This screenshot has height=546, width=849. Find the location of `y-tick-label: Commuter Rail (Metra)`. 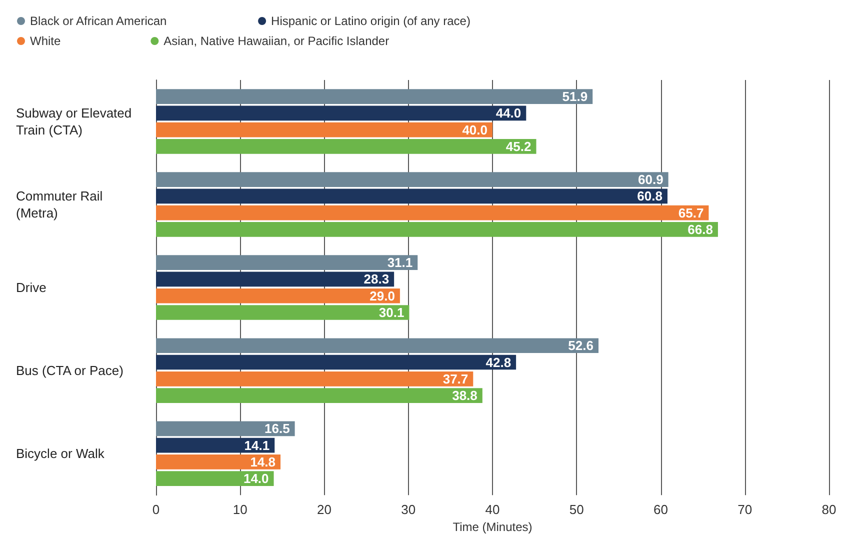

y-tick-label: Commuter Rail (Metra) is located at coordinates (61, 204).